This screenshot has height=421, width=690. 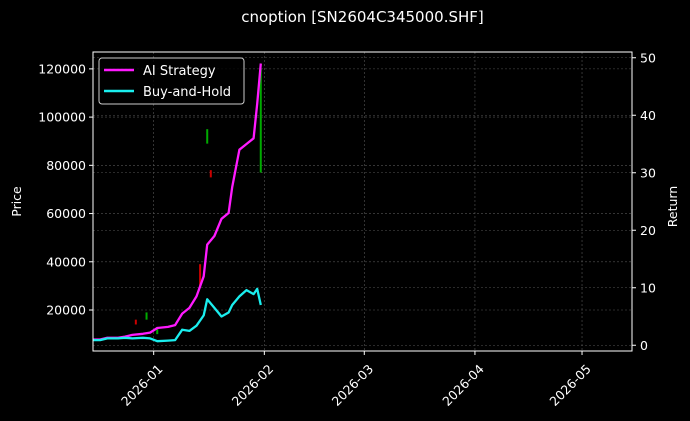 I want to click on x-axis: 2026-01 2026-02 2026-03 2026-04 2026-05, so click(x=356, y=380).